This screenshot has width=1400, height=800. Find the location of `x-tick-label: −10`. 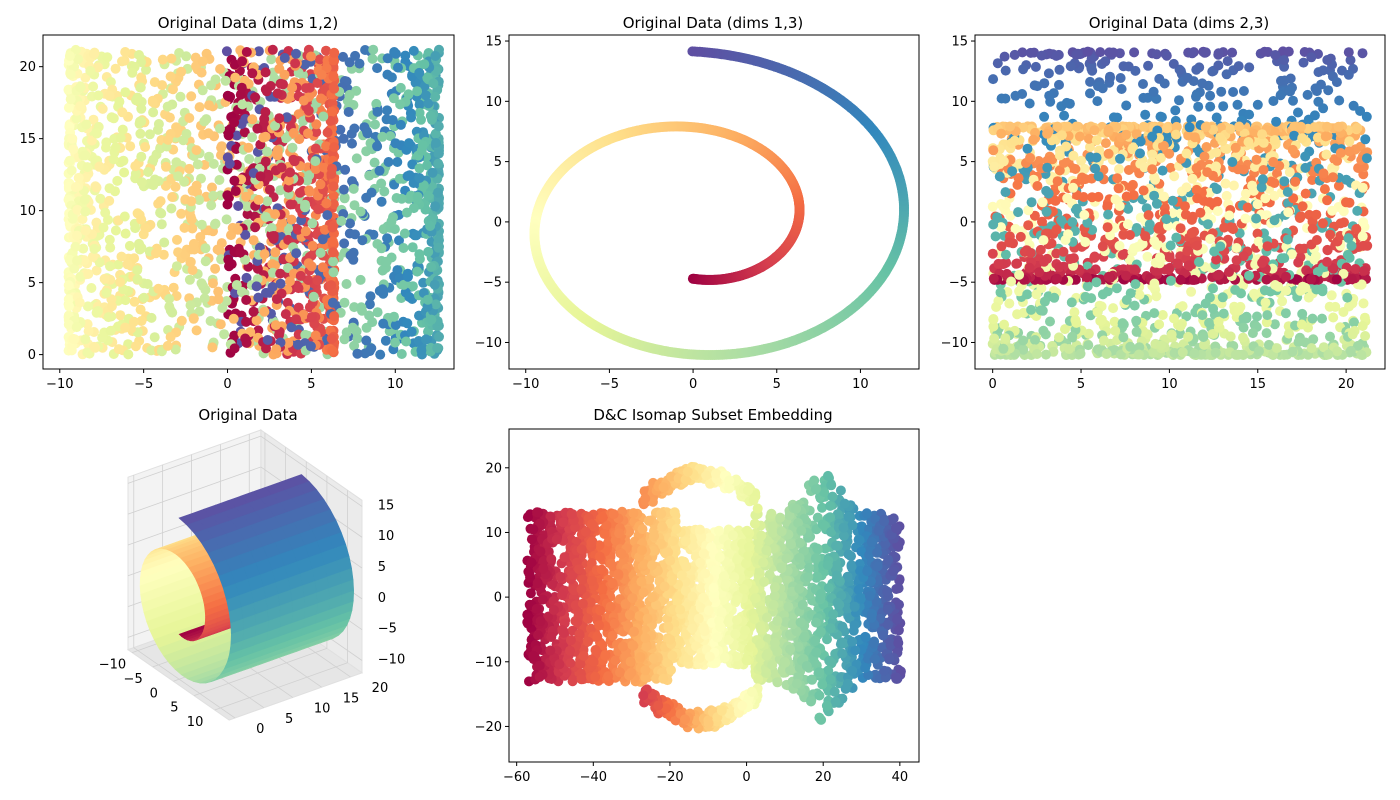

x-tick-label: −10 is located at coordinates (59, 384).